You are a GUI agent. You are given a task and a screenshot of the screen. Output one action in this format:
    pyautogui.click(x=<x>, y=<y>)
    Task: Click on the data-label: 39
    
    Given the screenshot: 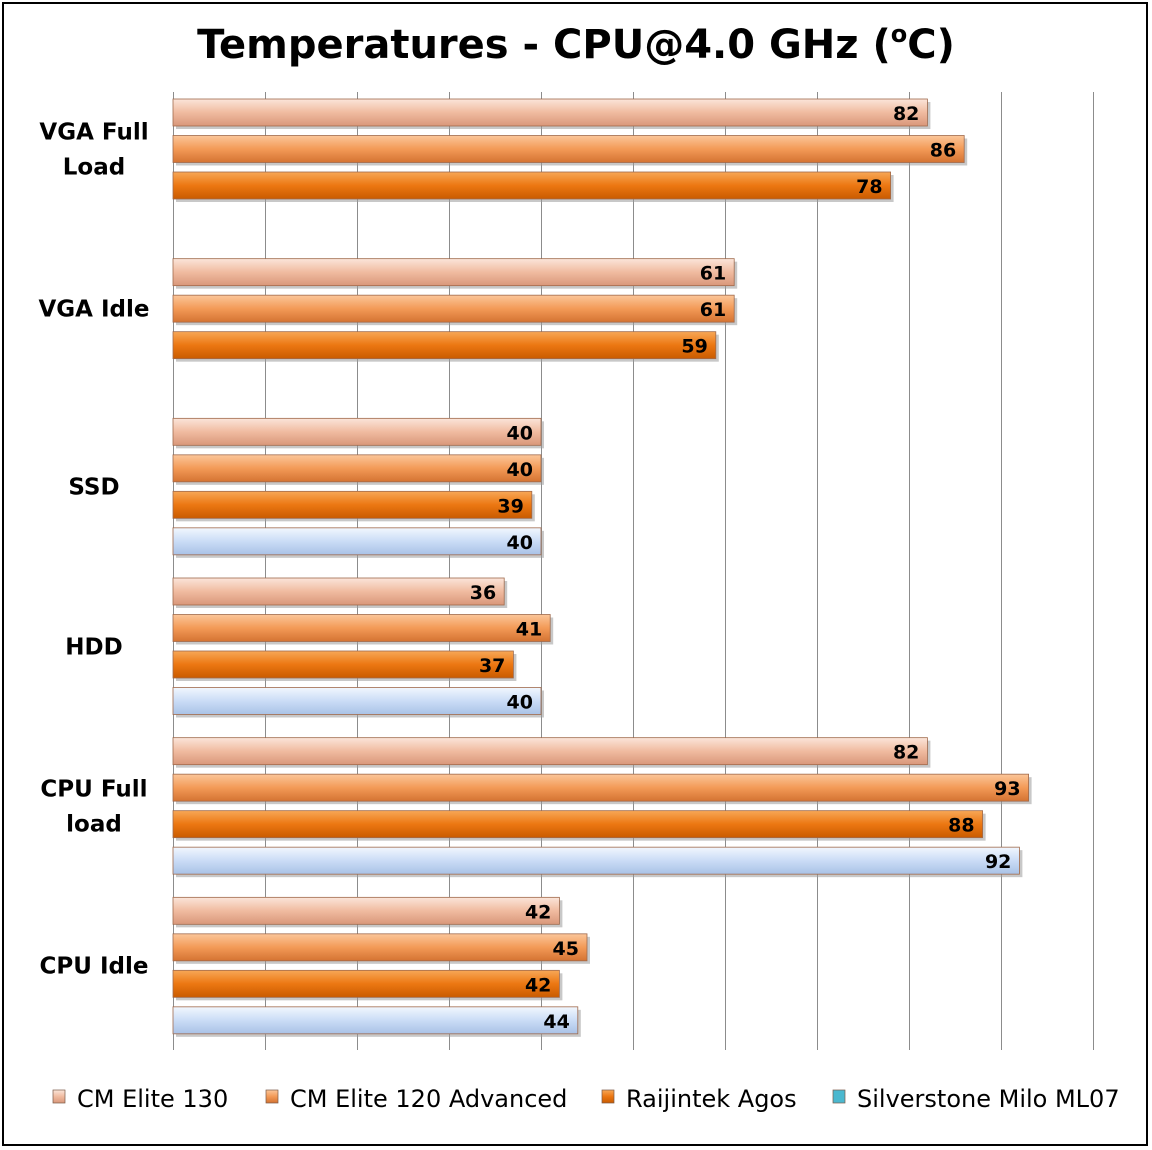 What is the action you would take?
    pyautogui.click(x=510, y=506)
    